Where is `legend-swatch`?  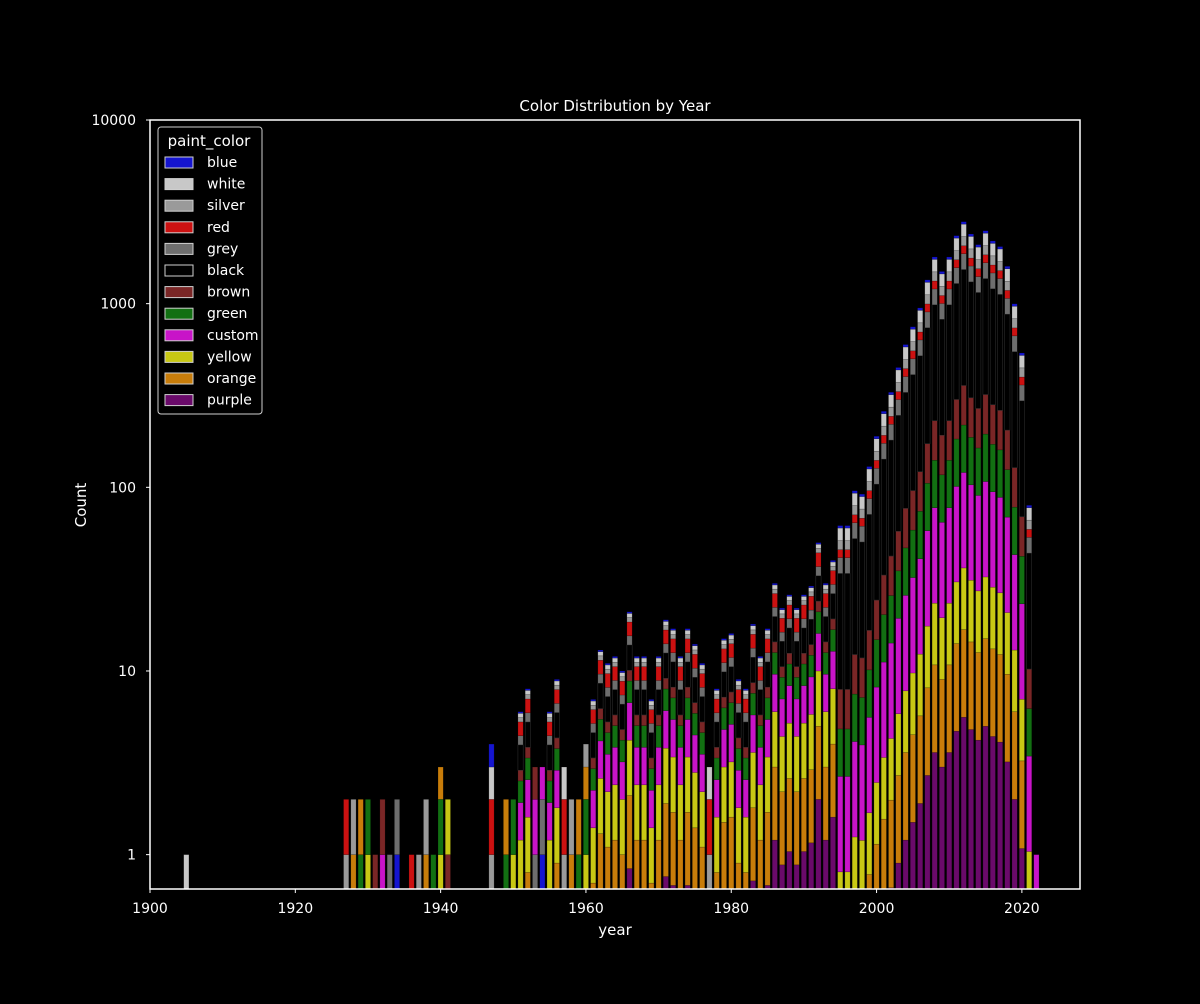 legend-swatch is located at coordinates (179, 335).